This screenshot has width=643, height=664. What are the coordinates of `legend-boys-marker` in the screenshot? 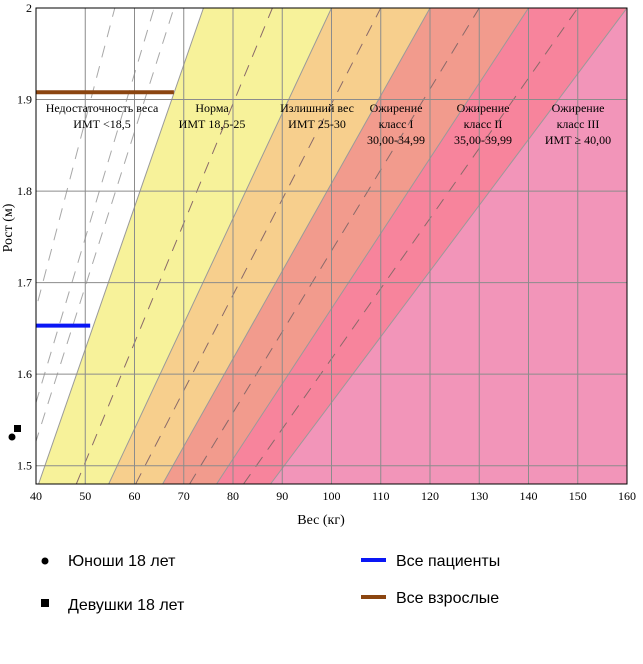 It's located at (45, 561).